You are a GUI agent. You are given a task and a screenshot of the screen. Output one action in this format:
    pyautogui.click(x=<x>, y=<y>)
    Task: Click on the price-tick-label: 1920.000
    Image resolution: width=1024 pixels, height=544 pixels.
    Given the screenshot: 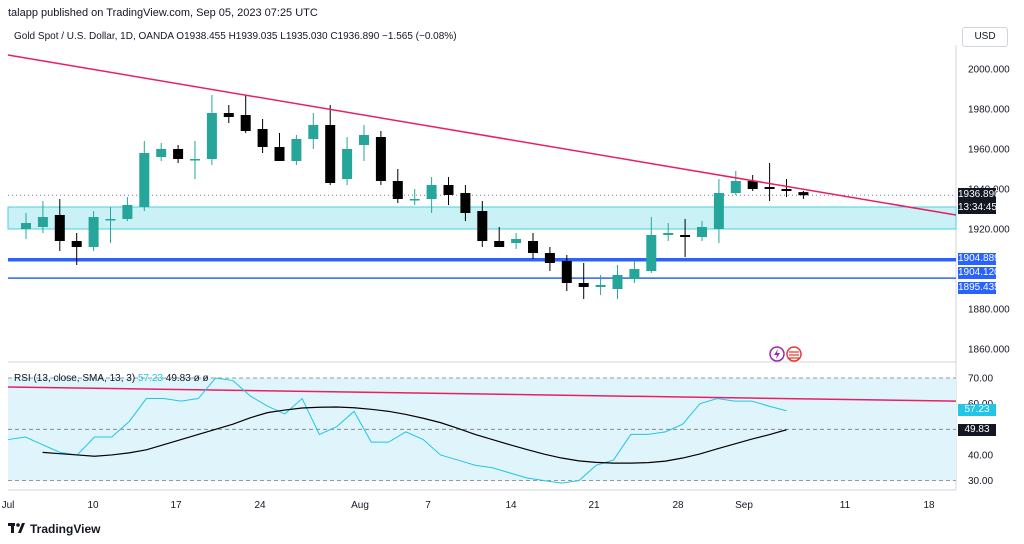 What is the action you would take?
    pyautogui.click(x=989, y=230)
    